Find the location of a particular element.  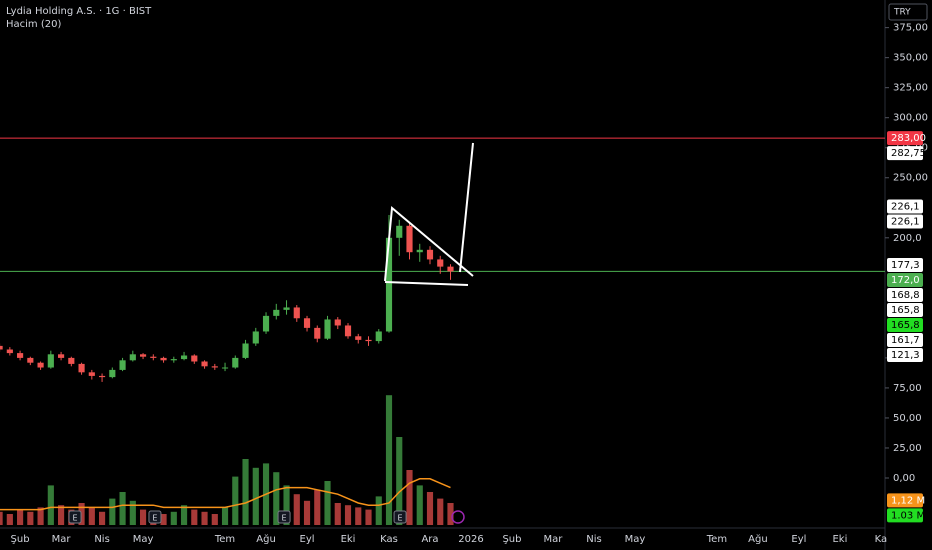

price-badge-label: 177,3 is located at coordinates (905, 265).